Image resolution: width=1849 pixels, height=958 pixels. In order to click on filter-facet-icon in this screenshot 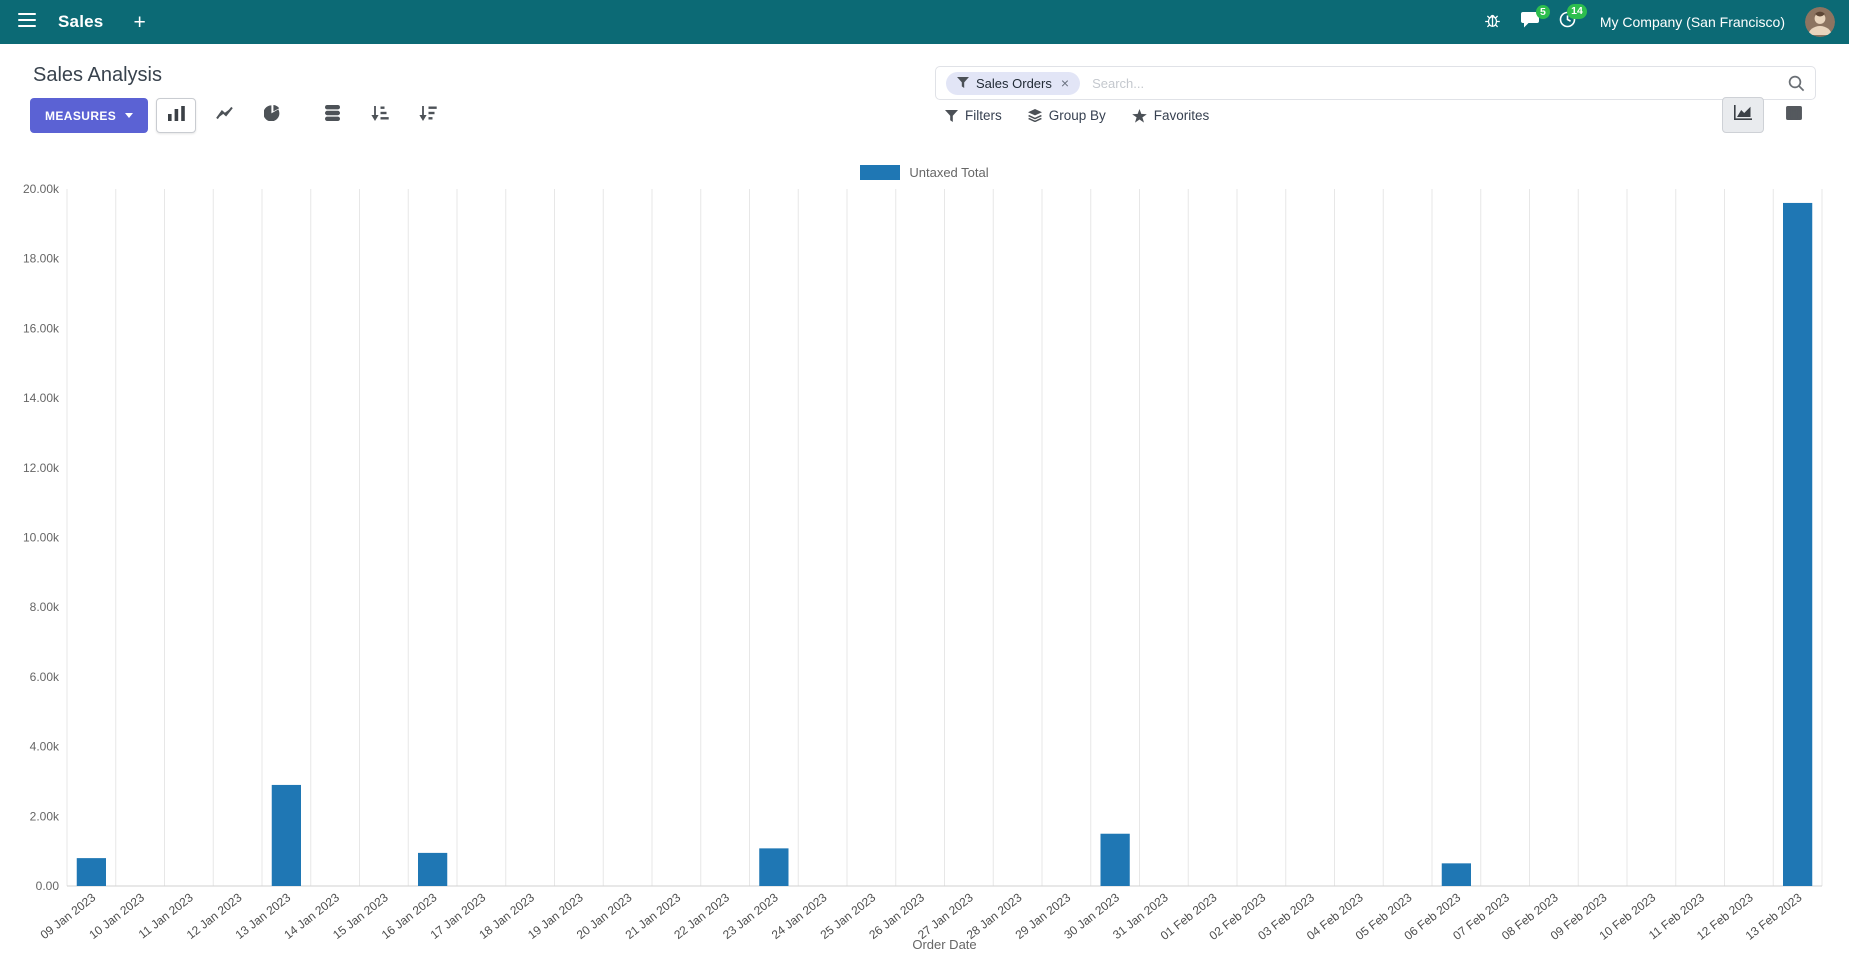, I will do `click(963, 83)`.